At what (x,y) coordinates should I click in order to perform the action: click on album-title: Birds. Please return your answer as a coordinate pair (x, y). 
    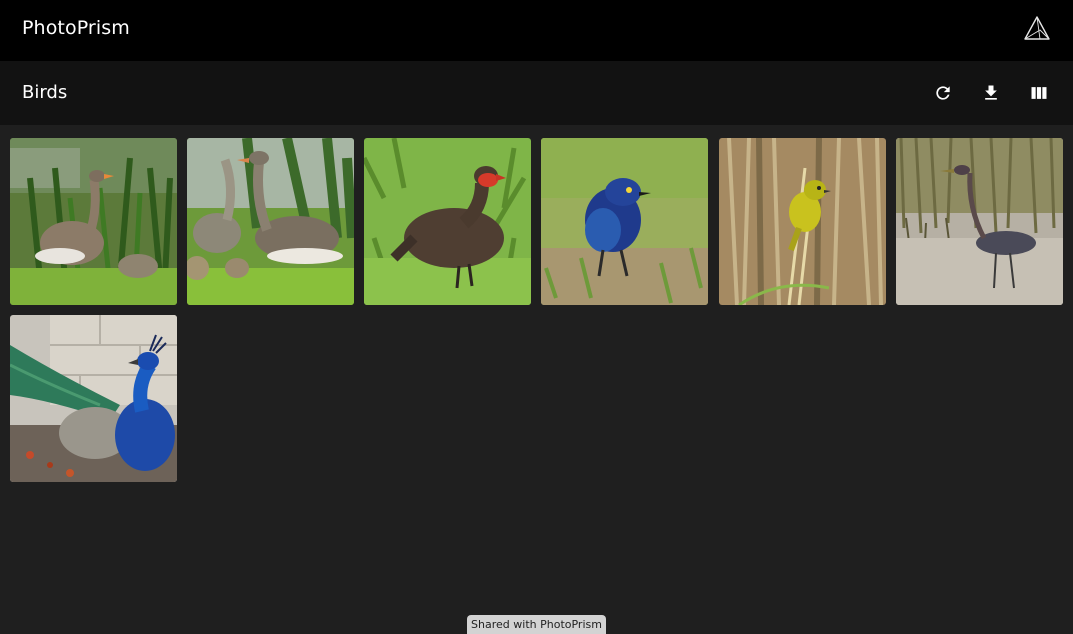
    Looking at the image, I should click on (45, 92).